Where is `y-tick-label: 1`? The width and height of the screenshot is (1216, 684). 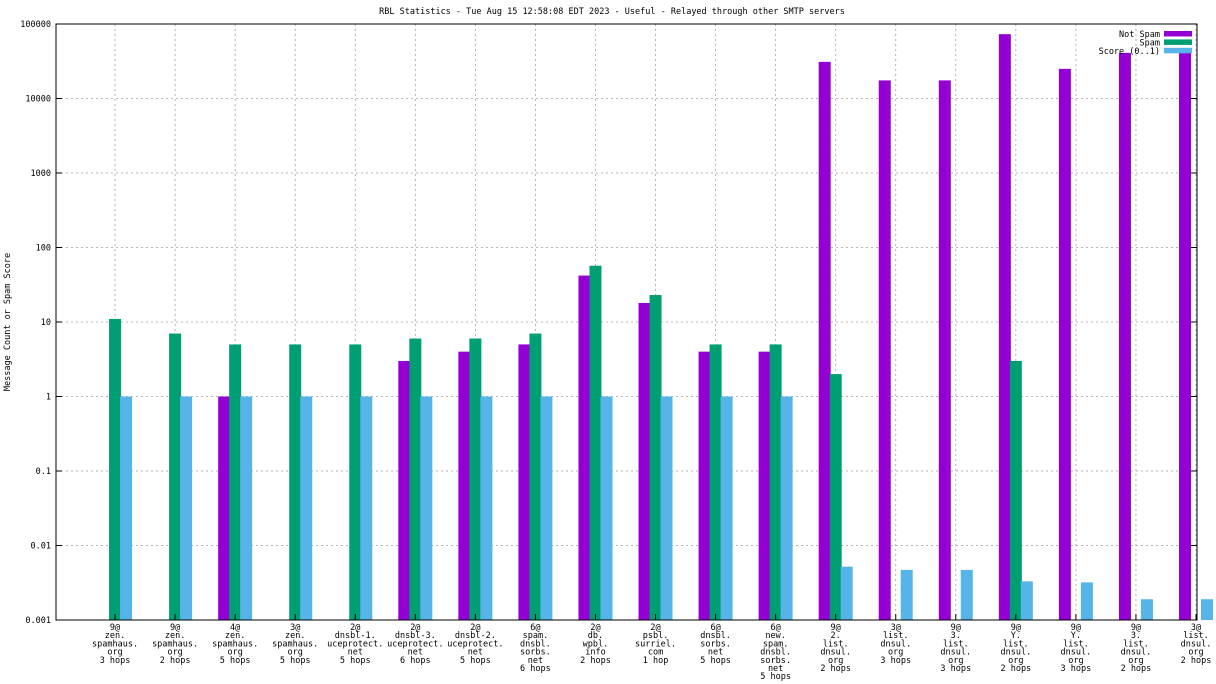 y-tick-label: 1 is located at coordinates (48, 398).